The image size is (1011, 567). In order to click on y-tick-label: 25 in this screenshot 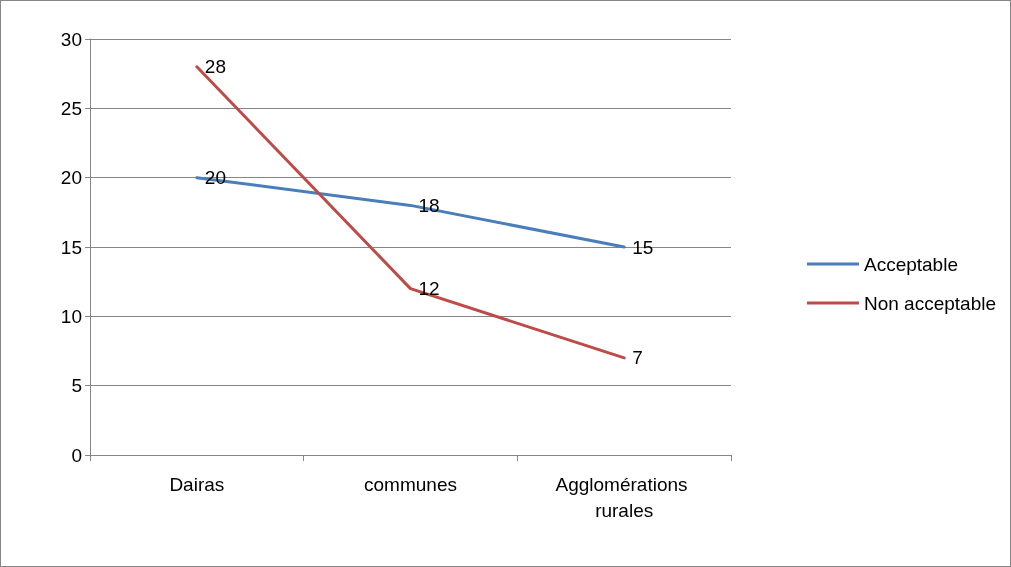, I will do `click(71, 108)`.